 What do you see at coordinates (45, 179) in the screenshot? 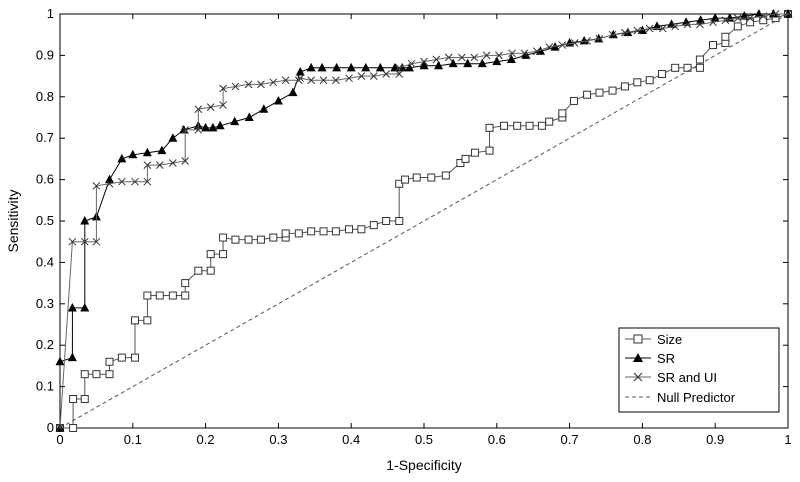
I see `y-tick-label: 0.6` at bounding box center [45, 179].